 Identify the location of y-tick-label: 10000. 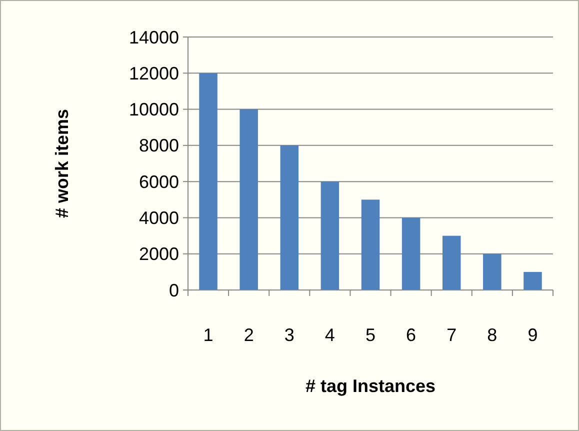
(153, 110).